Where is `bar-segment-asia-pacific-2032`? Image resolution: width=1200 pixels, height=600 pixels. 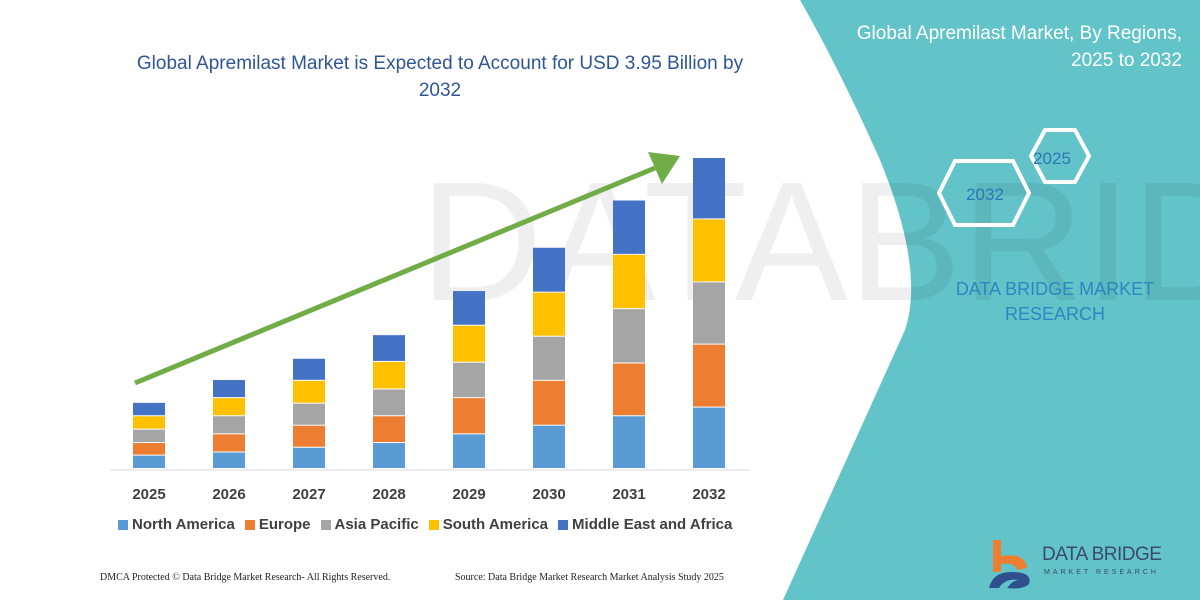 bar-segment-asia-pacific-2032 is located at coordinates (709, 313).